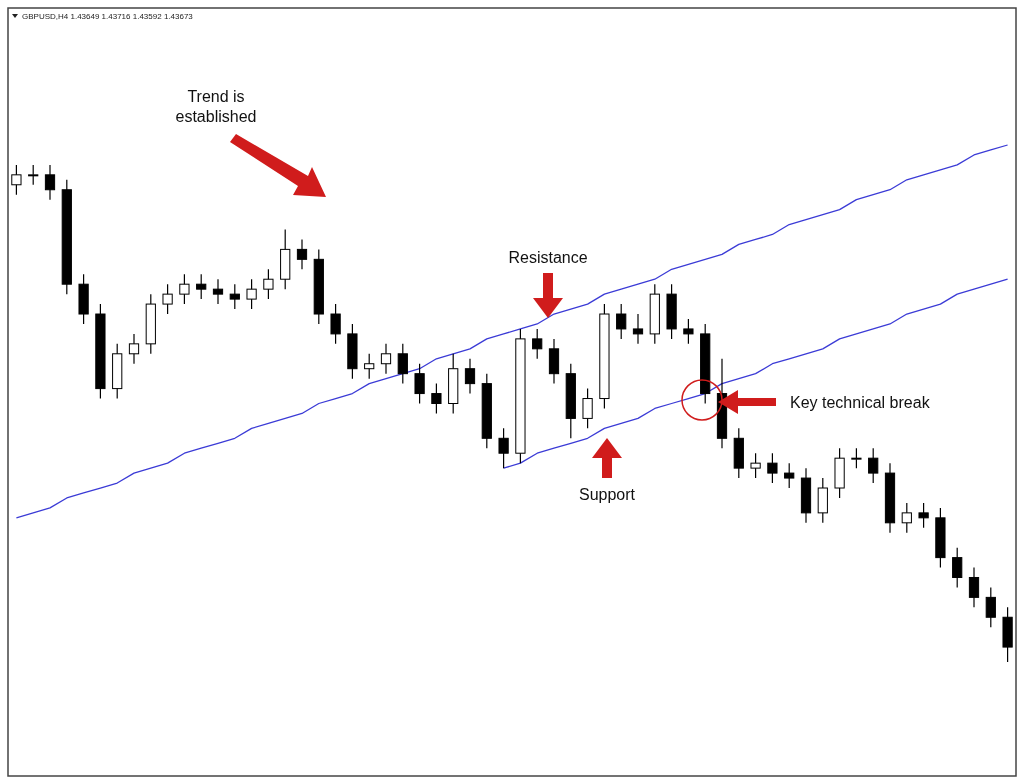 The width and height of the screenshot is (1024, 784). What do you see at coordinates (860, 402) in the screenshot?
I see `annotation: Key technical break` at bounding box center [860, 402].